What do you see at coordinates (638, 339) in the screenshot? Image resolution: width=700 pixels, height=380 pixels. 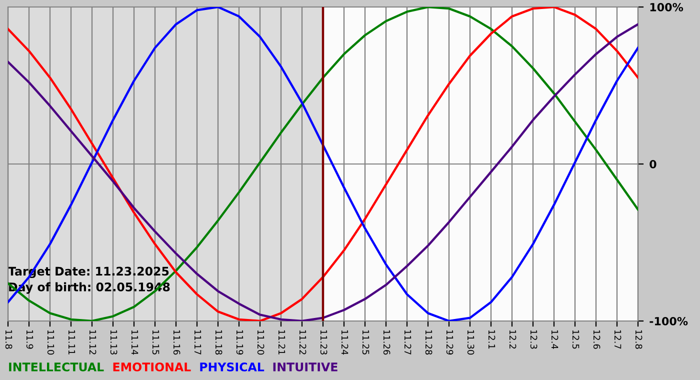 I see `x-tick-label: 12.8` at bounding box center [638, 339].